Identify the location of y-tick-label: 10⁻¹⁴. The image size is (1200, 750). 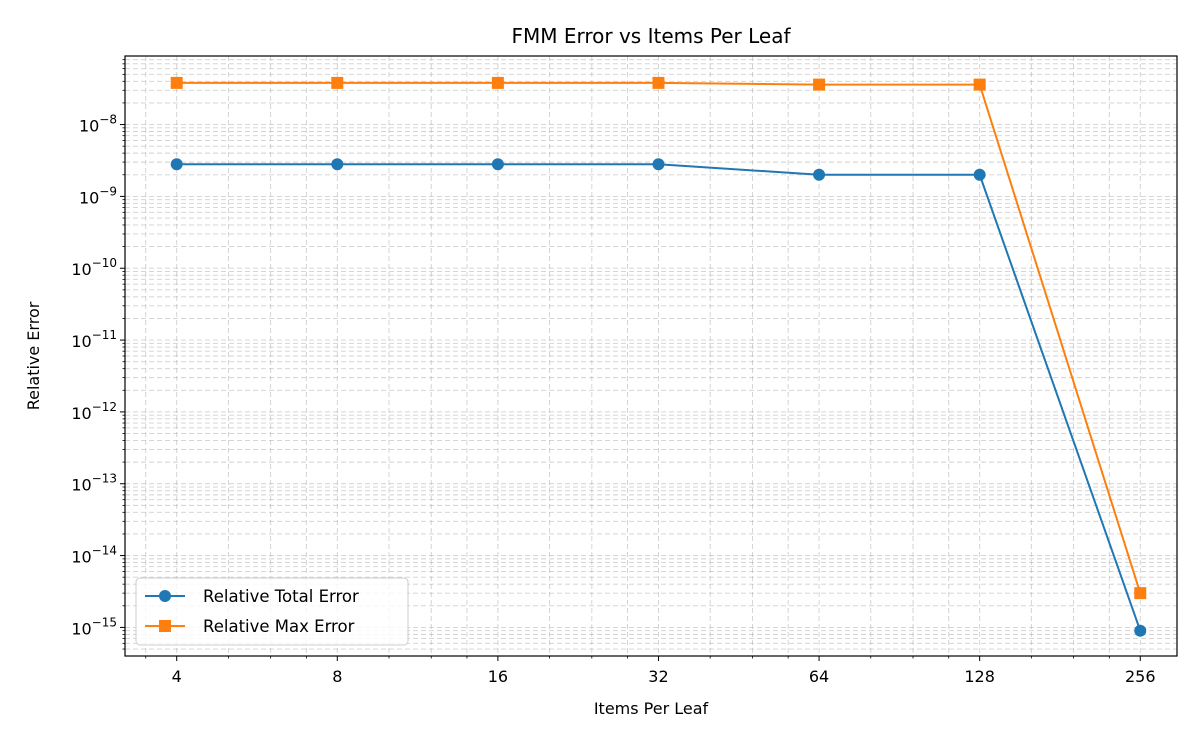
(94, 555).